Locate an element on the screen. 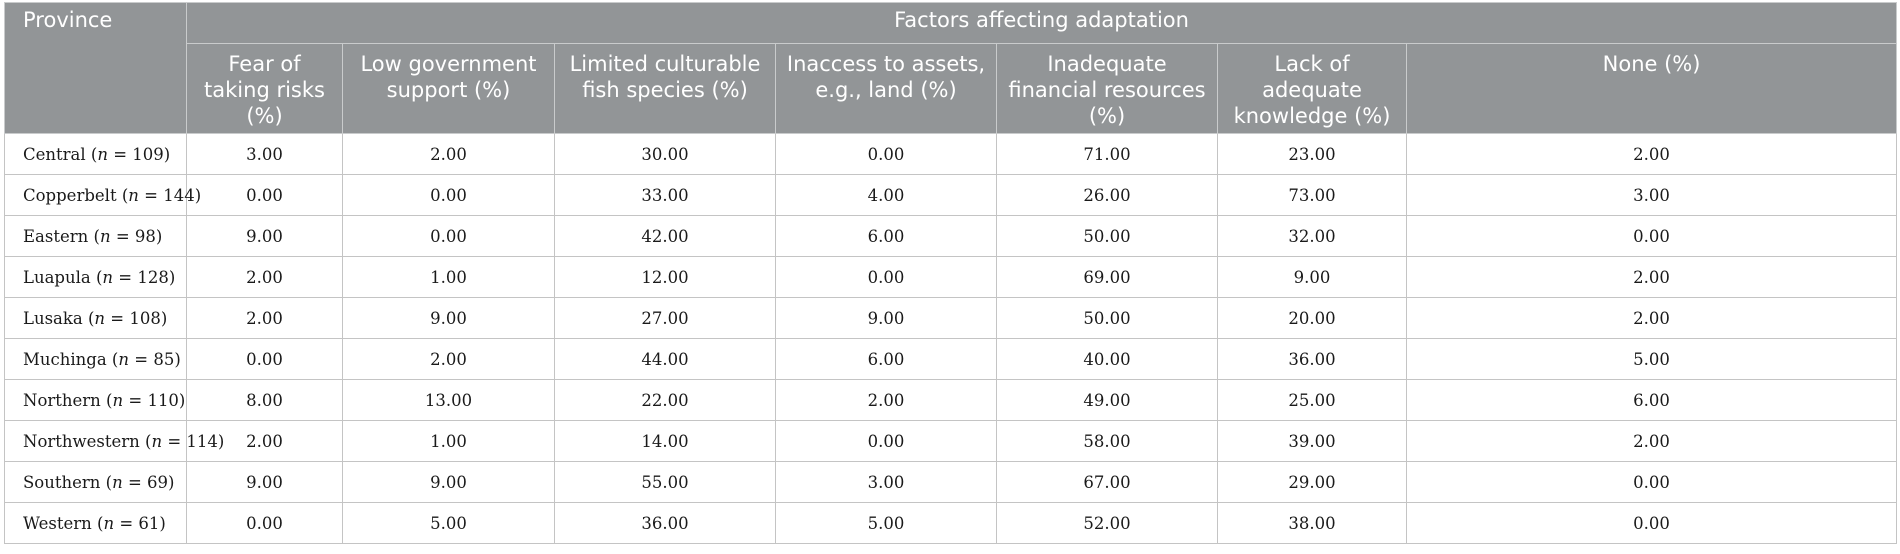 Image resolution: width=1900 pixels, height=554 pixels. sample-size-value: = 98) is located at coordinates (136, 236).